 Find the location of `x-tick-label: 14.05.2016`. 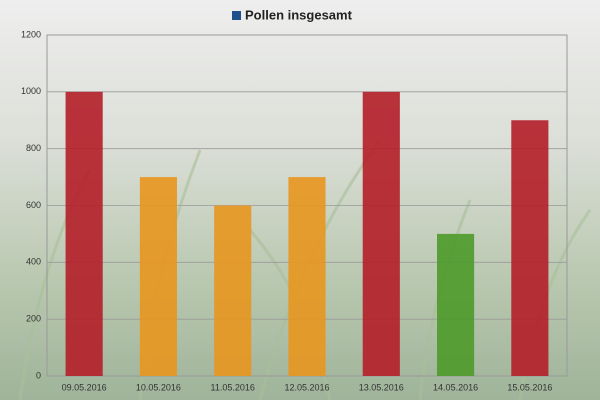

x-tick-label: 14.05.2016 is located at coordinates (455, 387).